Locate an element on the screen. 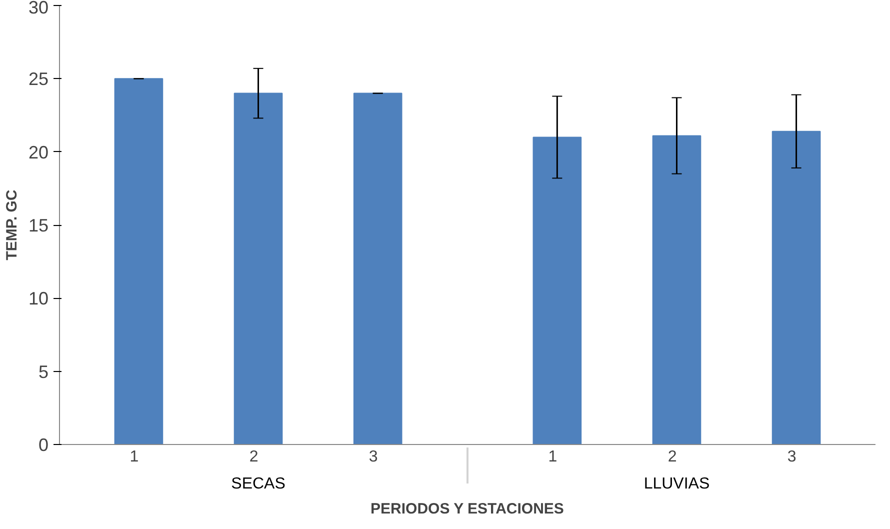 This screenshot has width=890, height=529. y-tick-label: 30 is located at coordinates (38, 9).